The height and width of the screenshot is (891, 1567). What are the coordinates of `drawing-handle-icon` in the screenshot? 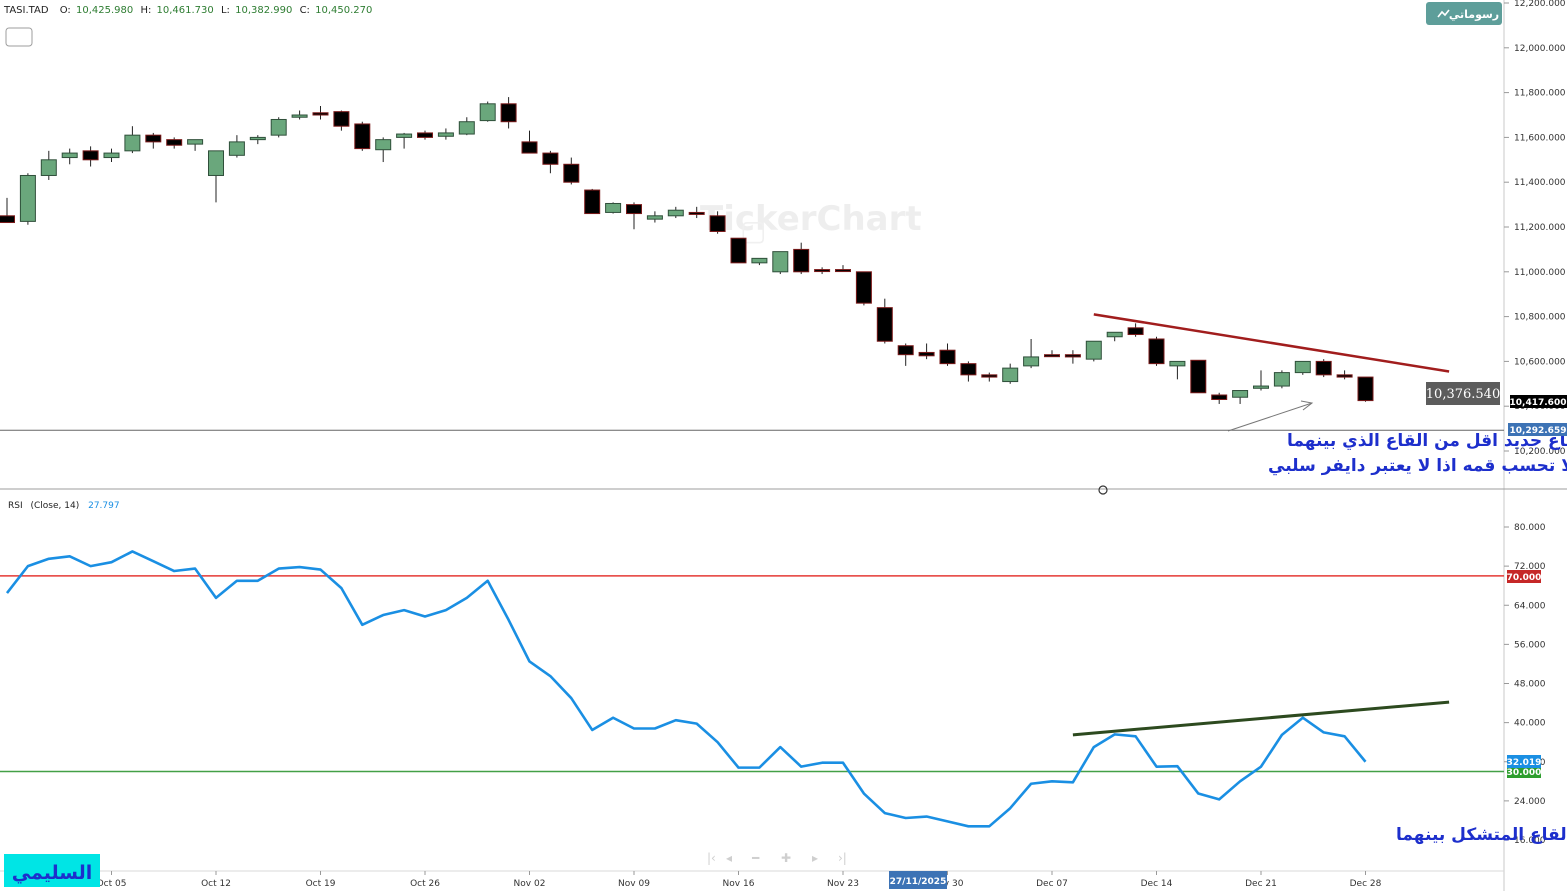 It's located at (1103, 490).